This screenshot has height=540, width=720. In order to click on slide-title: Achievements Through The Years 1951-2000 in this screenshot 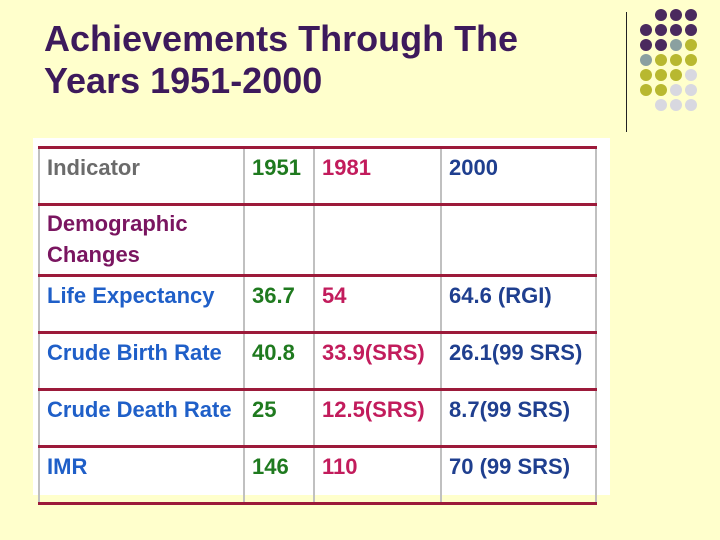, I will do `click(281, 60)`.